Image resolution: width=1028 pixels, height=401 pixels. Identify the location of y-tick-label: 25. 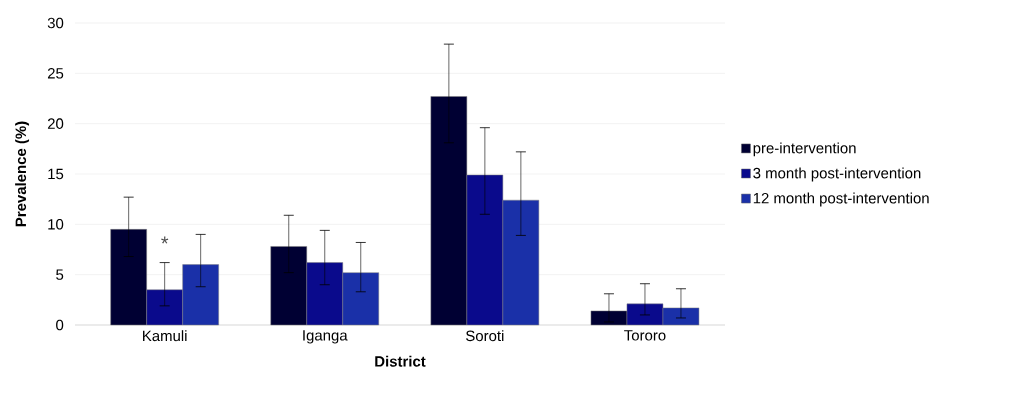
(55, 73).